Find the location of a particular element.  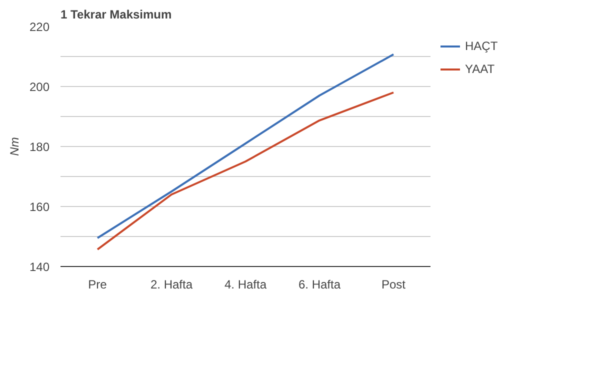

x-tick-label: 2. Hafta is located at coordinates (171, 285).